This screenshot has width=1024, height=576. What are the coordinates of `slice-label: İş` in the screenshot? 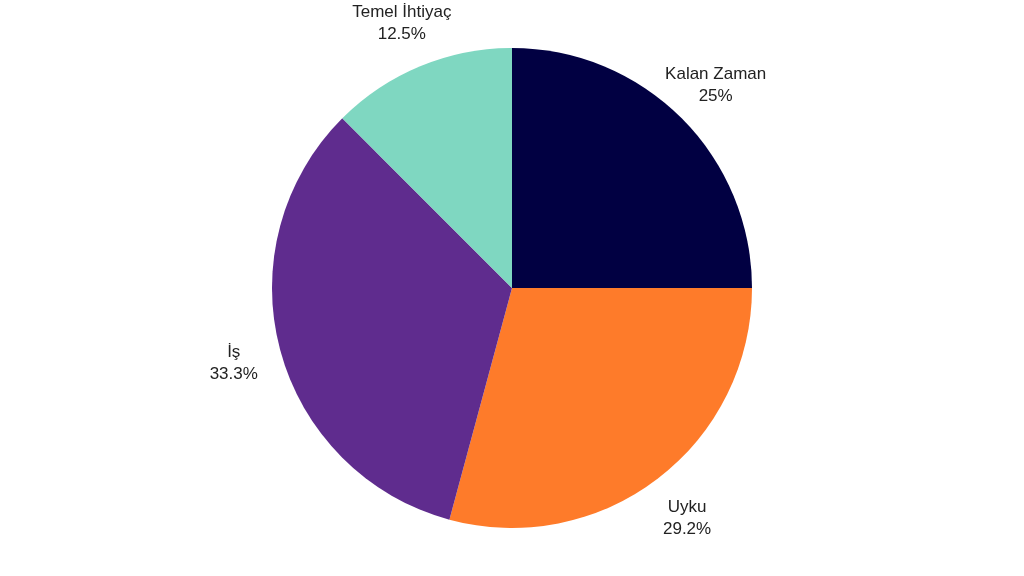 It's located at (234, 352).